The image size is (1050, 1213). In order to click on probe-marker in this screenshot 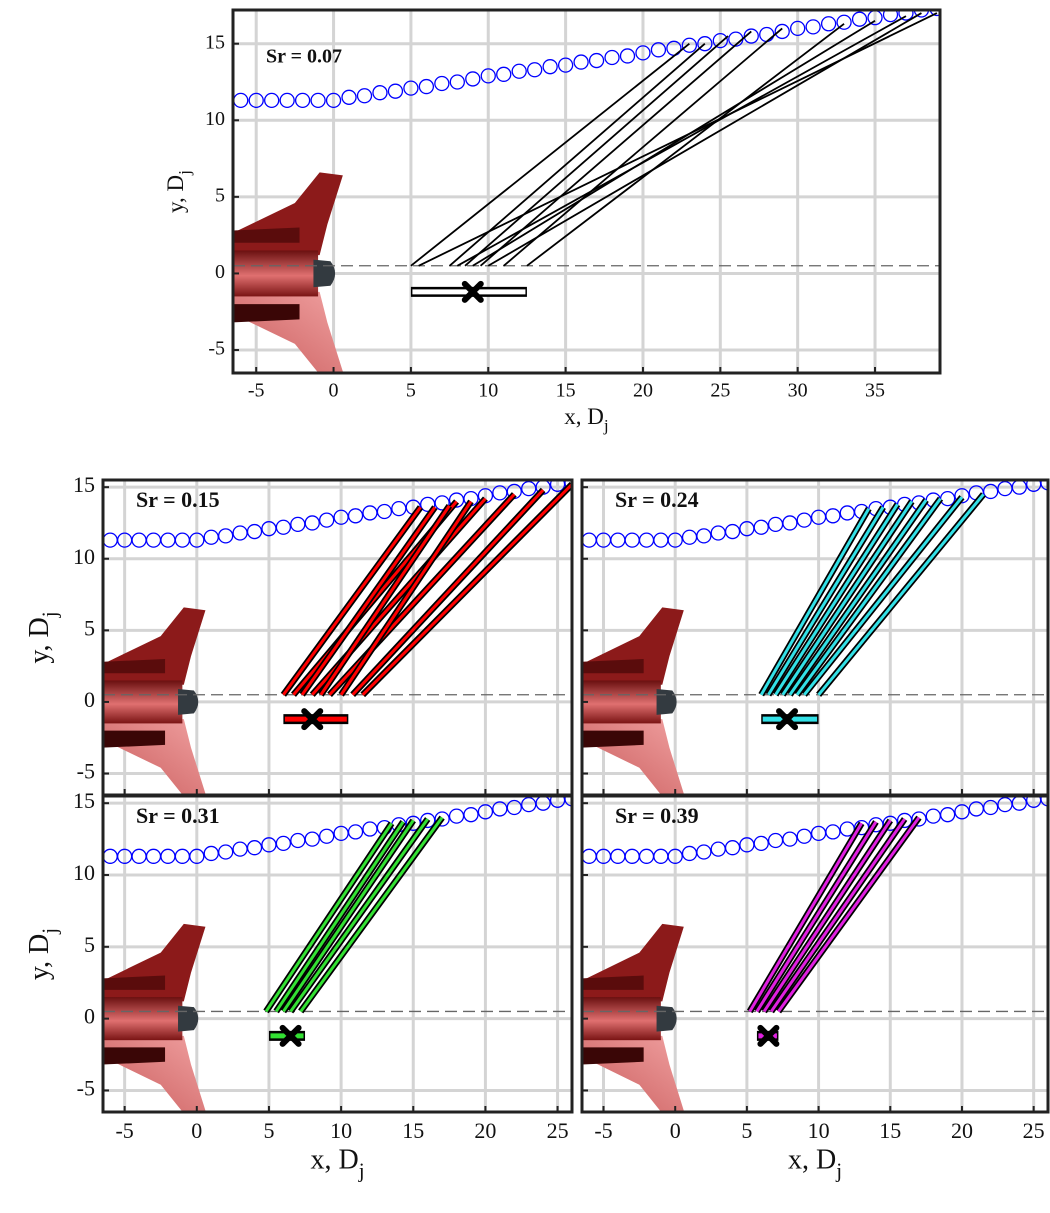, I will do `click(290, 1035)`.